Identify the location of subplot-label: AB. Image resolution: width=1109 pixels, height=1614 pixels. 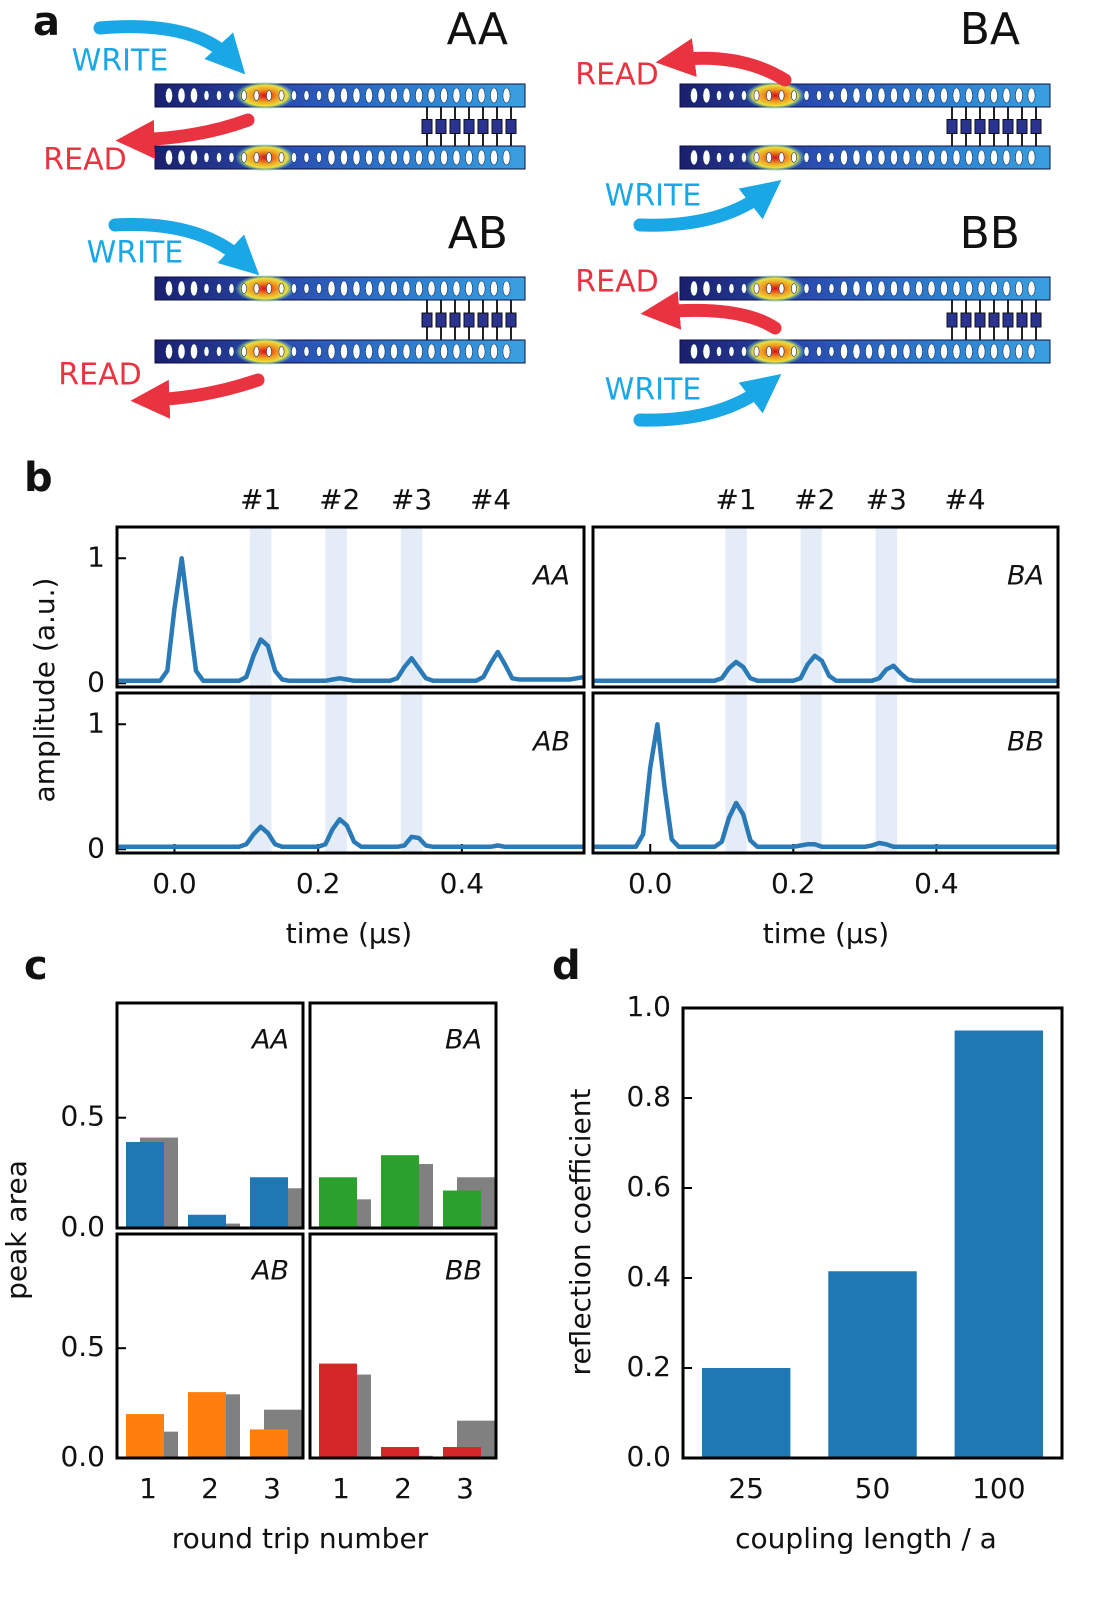
(550, 742).